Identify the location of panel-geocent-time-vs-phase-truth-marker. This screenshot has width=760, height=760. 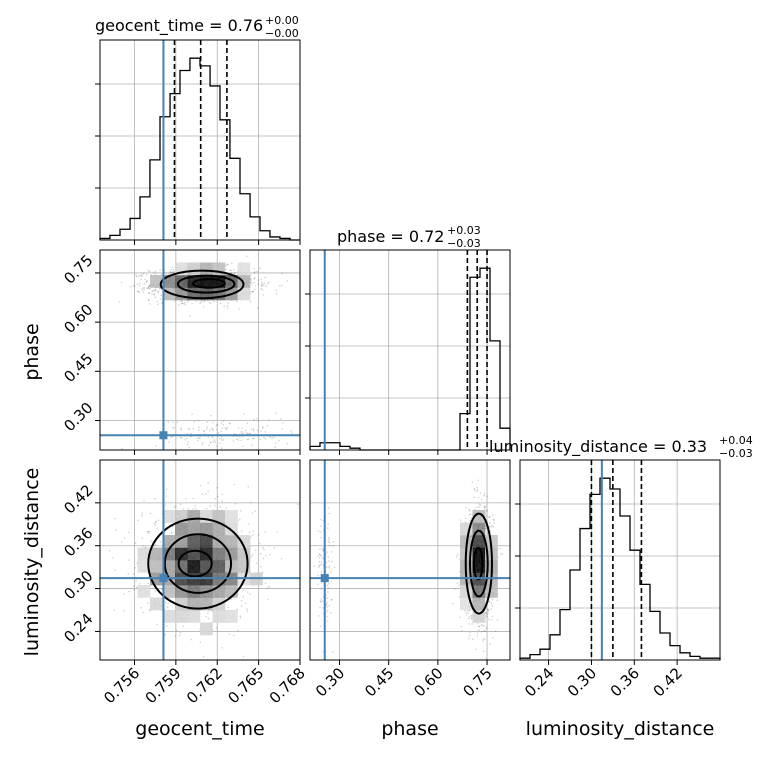
(163, 435).